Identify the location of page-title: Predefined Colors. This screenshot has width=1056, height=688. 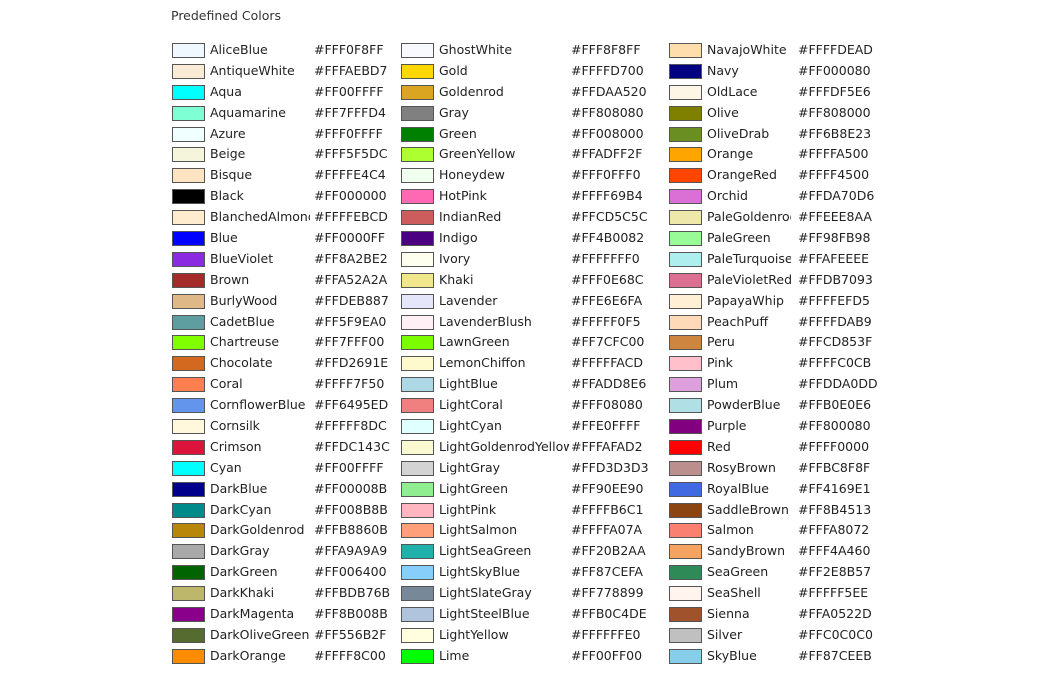
(226, 15).